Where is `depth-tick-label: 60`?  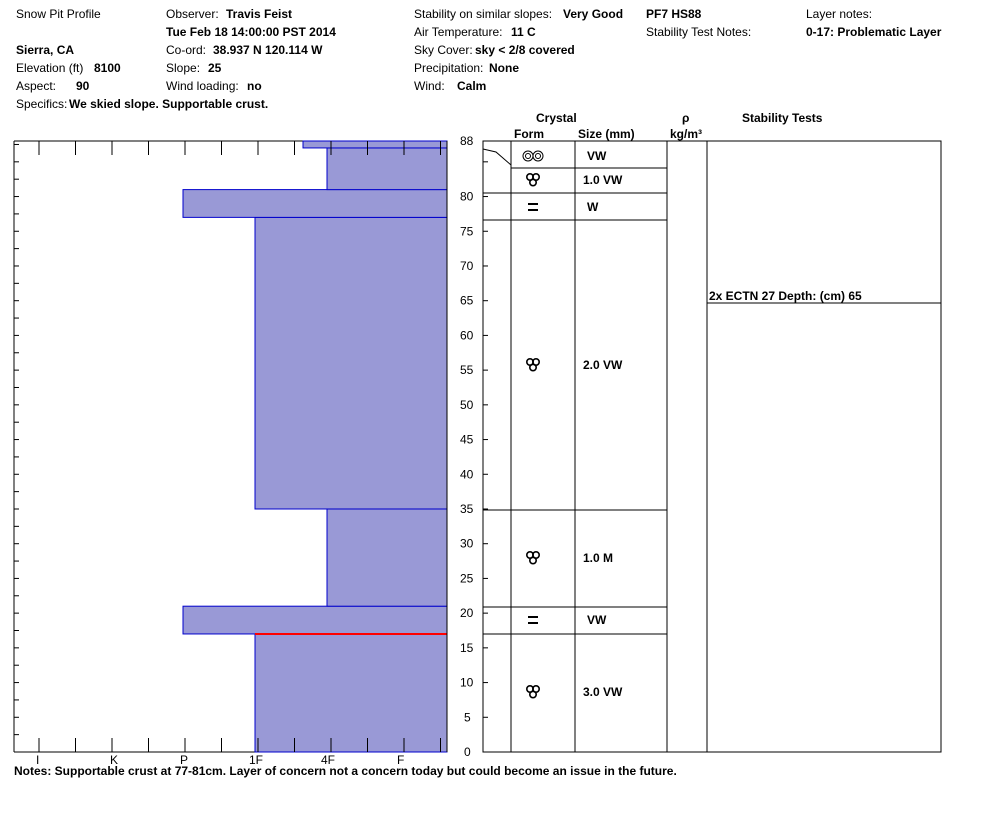
depth-tick-label: 60 is located at coordinates (467, 335).